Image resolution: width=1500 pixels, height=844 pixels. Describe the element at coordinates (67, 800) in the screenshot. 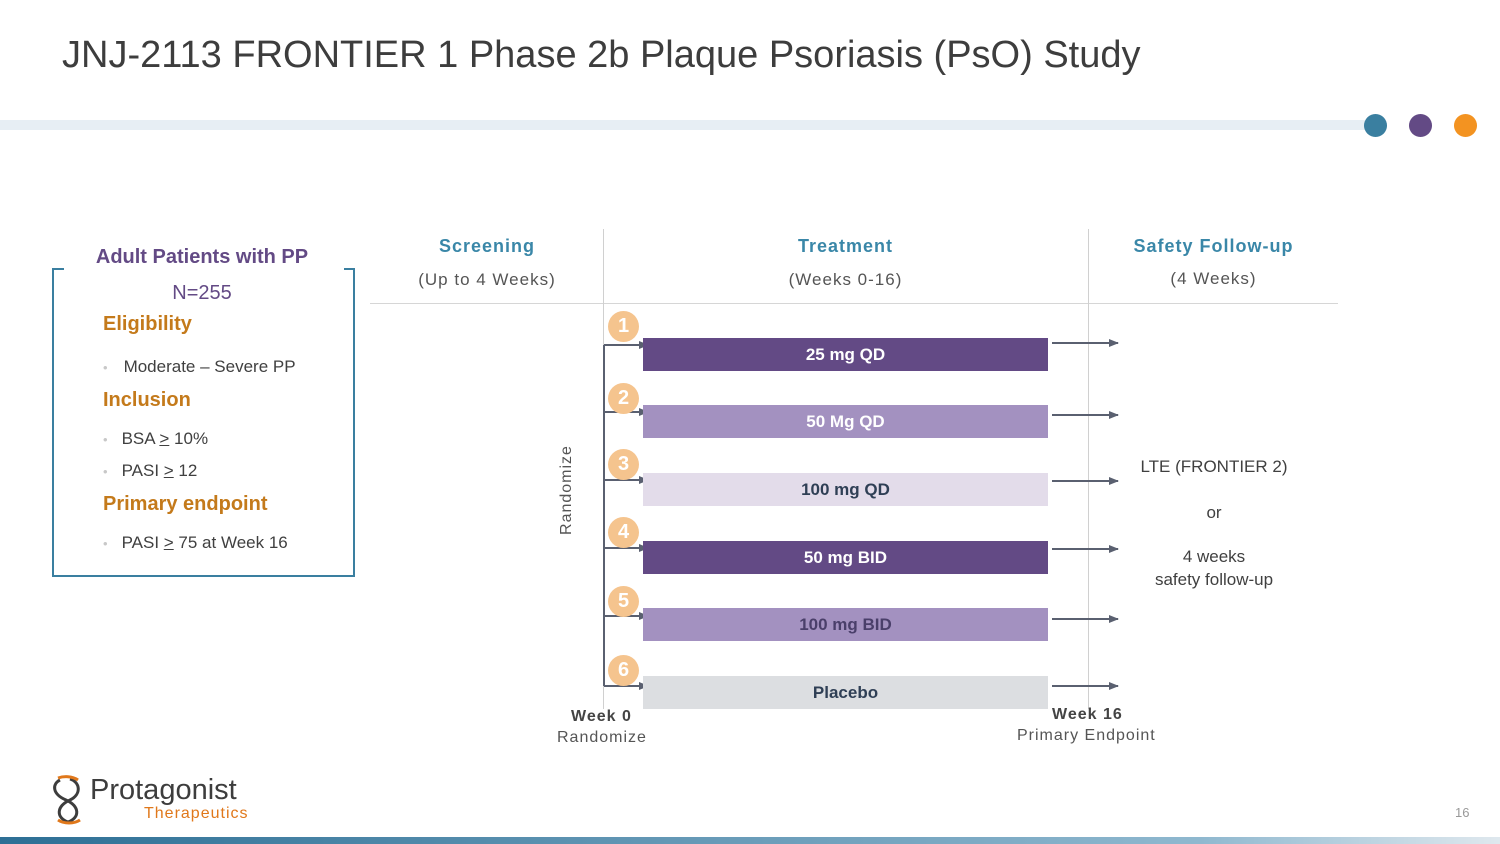

I see `protagonist-logo-icon` at that location.